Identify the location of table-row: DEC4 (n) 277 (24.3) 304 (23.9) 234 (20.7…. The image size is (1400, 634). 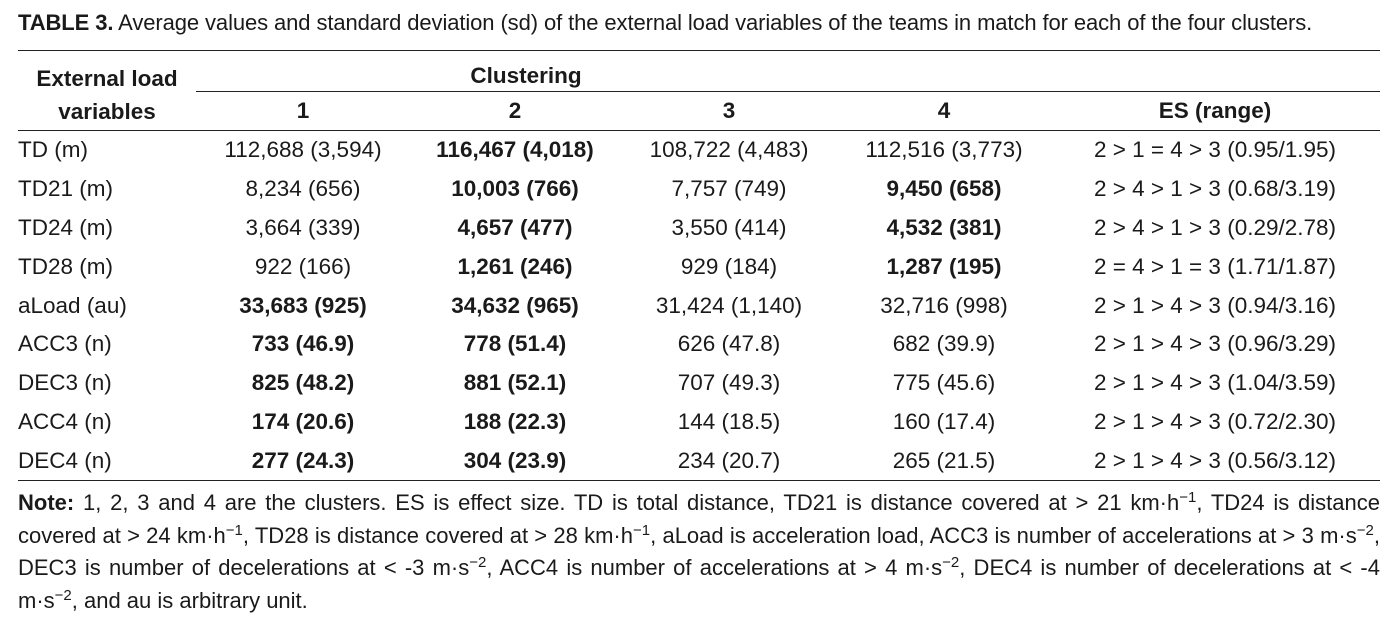
(699, 460).